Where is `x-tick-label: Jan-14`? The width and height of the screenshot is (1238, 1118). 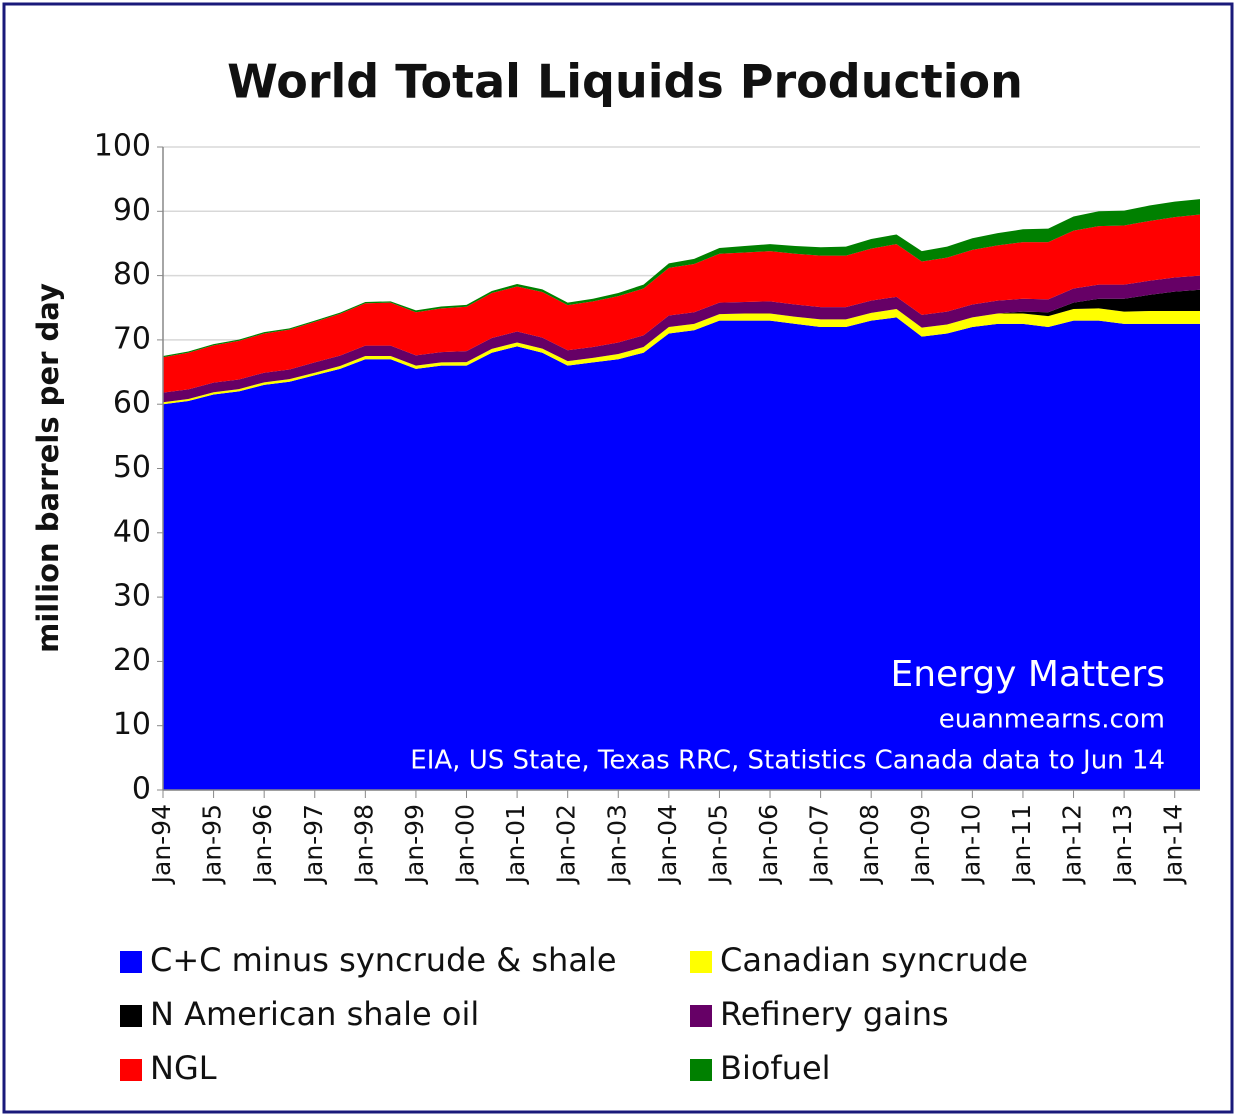 x-tick-label: Jan-14 is located at coordinates (1173, 844).